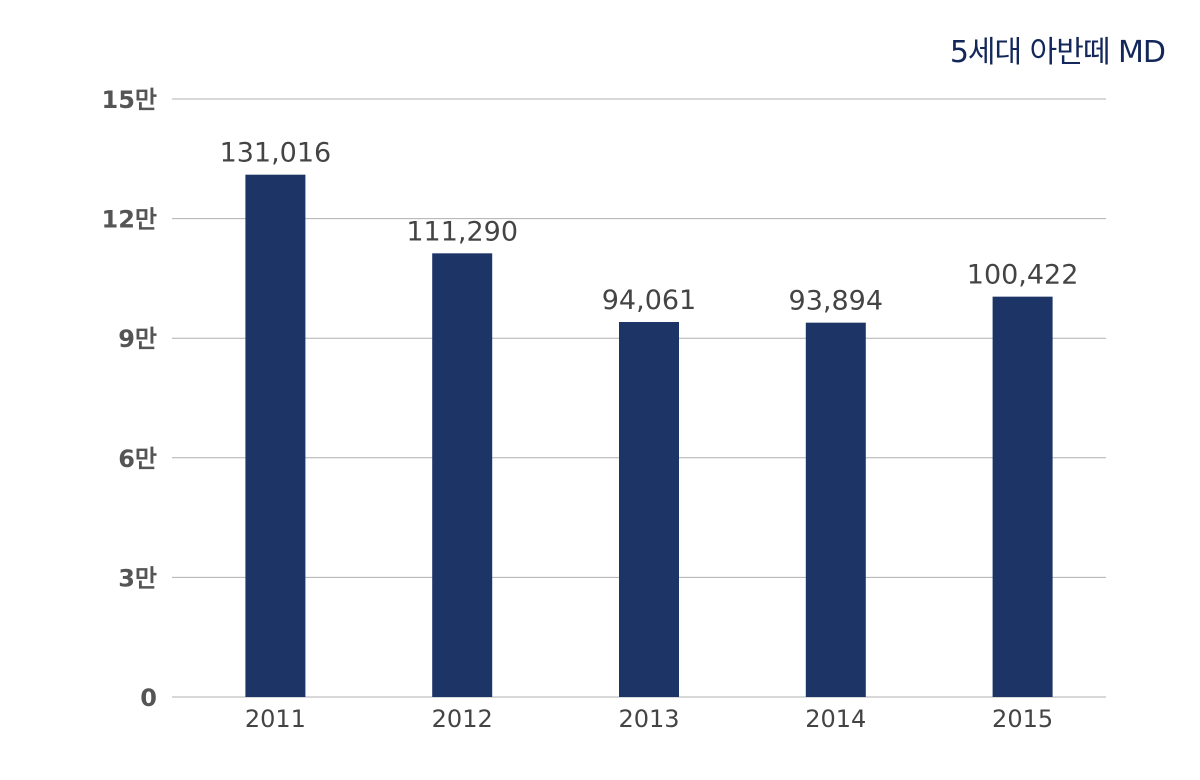  I want to click on data-label: 93,894, so click(836, 301).